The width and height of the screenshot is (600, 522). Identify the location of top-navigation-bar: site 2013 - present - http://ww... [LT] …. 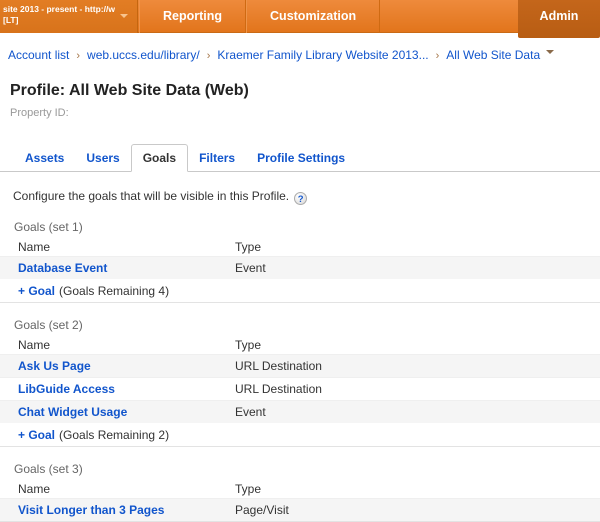
(300, 19).